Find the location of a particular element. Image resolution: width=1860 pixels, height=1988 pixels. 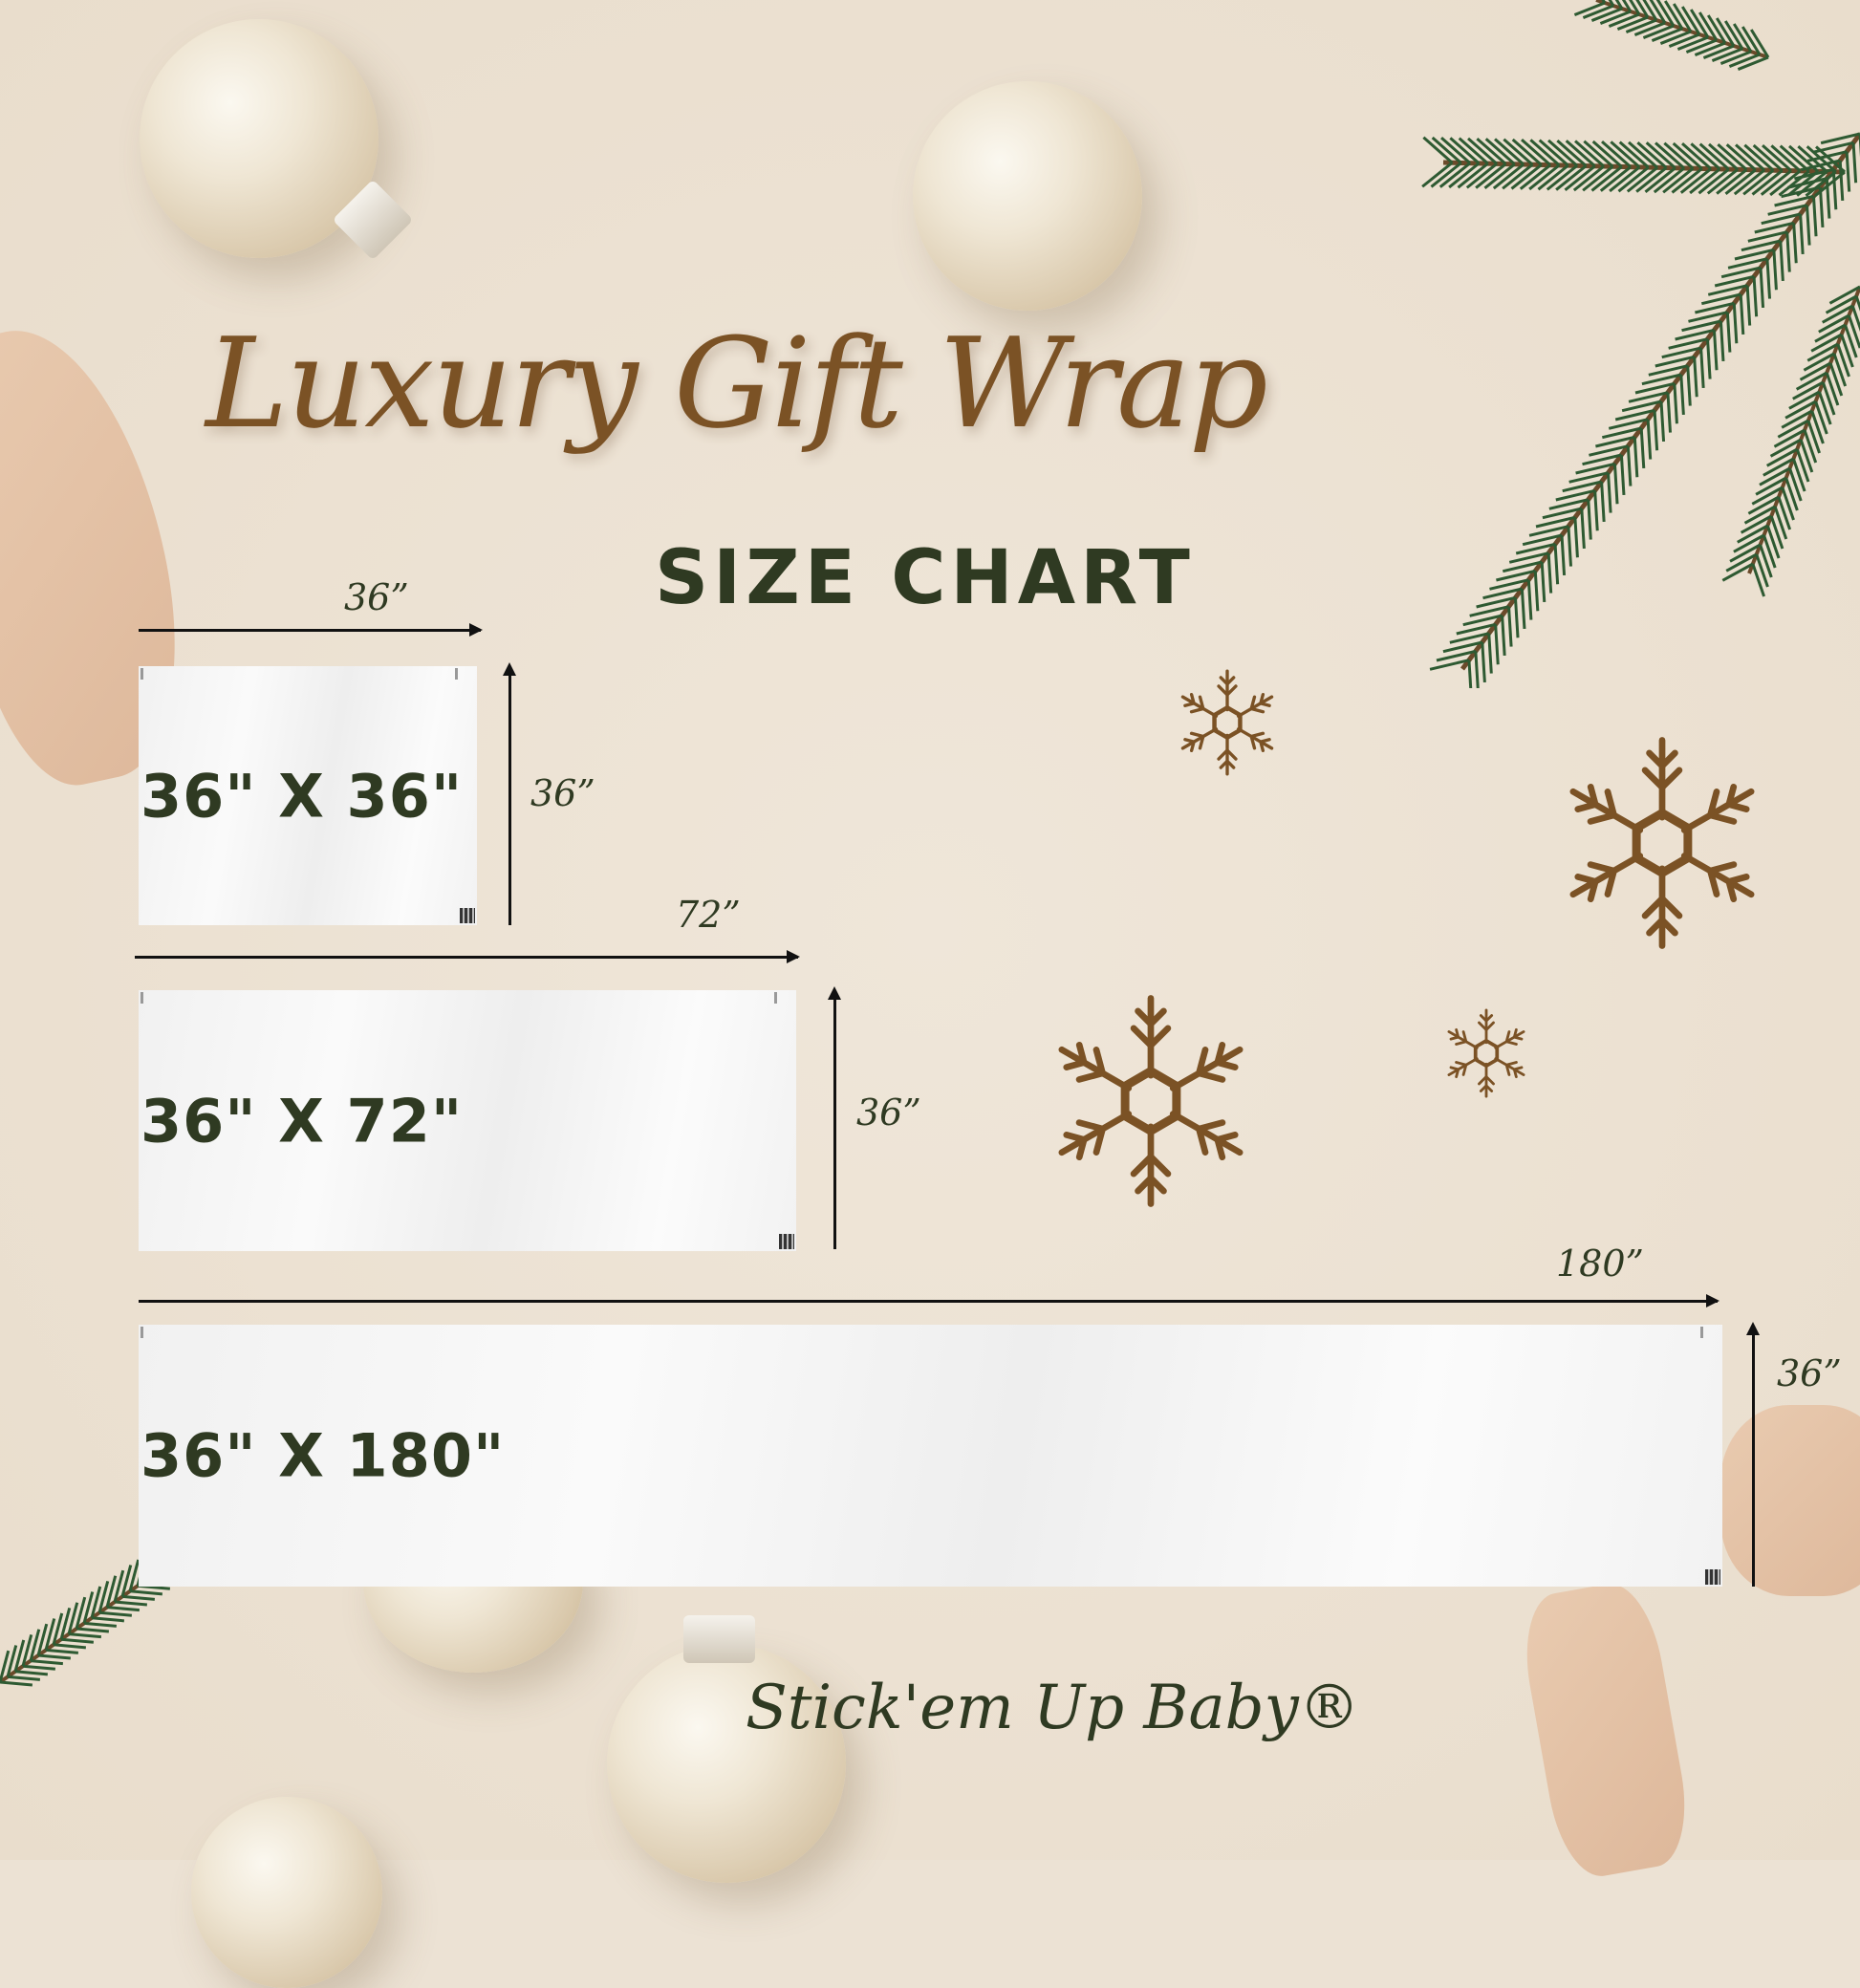

height-arrow is located at coordinates (1753, 1454).